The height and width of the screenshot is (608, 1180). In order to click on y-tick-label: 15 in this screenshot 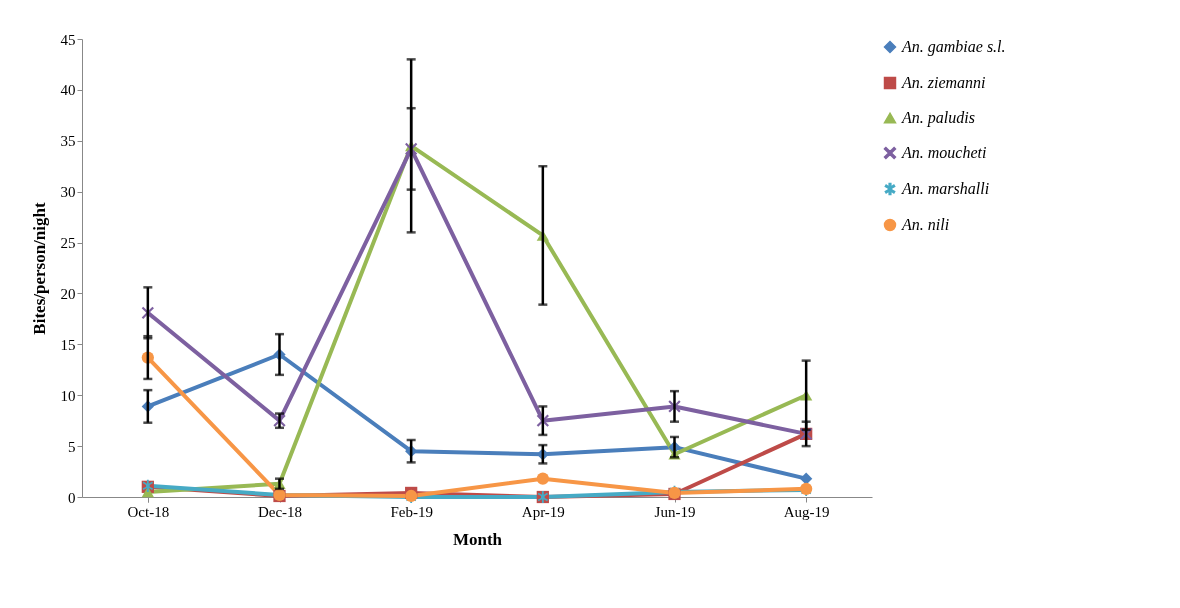, I will do `click(68, 344)`.